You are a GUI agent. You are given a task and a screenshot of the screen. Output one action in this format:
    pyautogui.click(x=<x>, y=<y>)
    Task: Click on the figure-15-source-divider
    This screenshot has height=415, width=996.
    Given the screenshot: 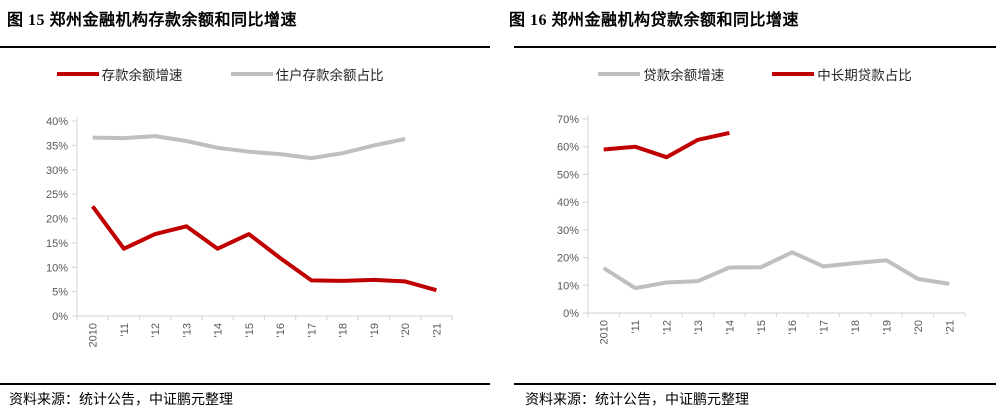 What is the action you would take?
    pyautogui.click(x=245, y=384)
    